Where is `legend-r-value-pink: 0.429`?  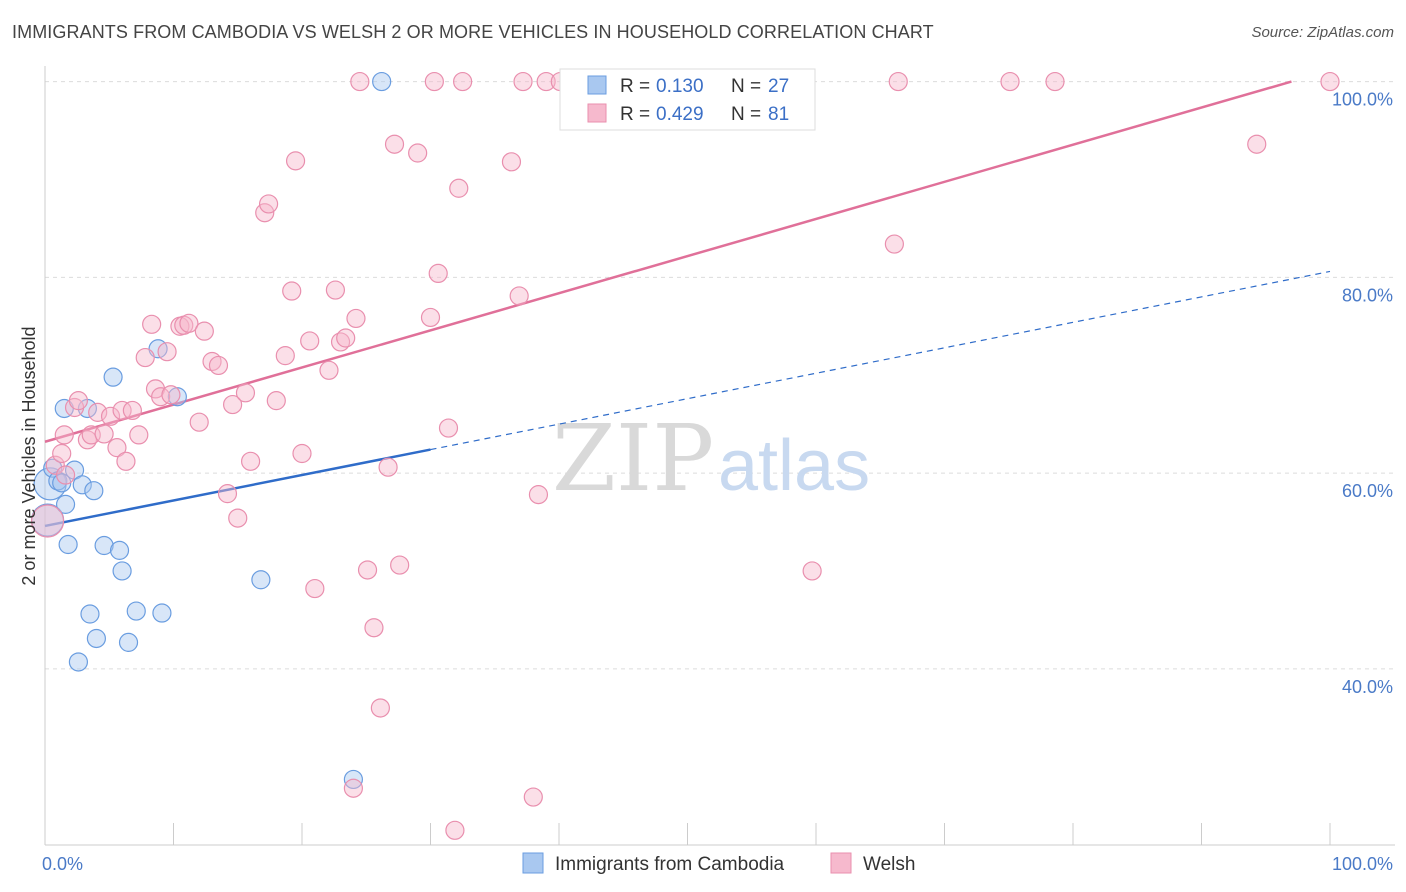 legend-r-value-pink: 0.429 is located at coordinates (680, 114).